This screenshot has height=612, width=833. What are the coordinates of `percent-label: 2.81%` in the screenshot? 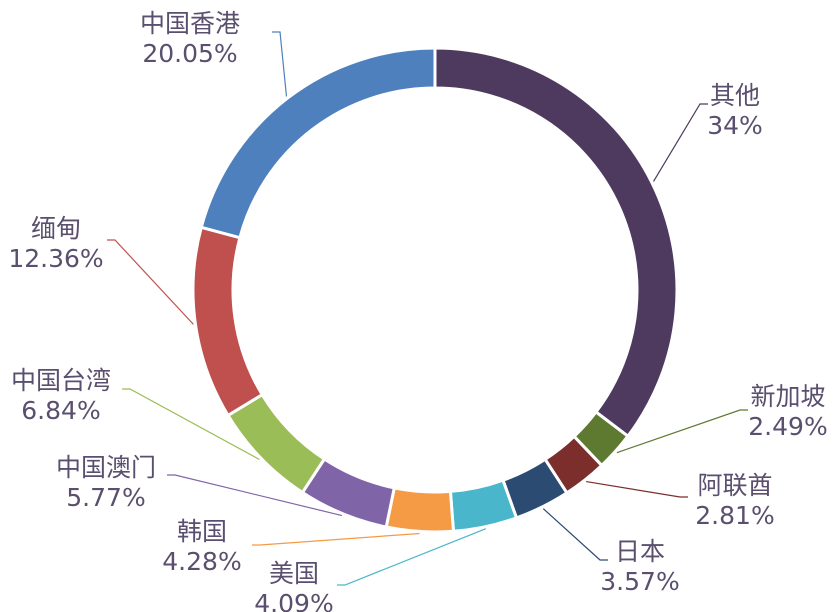 It's located at (734, 515).